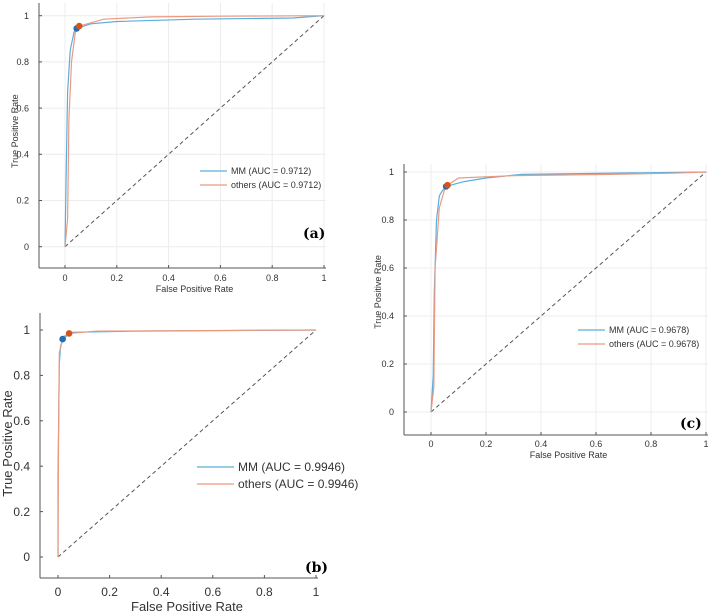 This screenshot has width=723, height=615. What do you see at coordinates (654, 344) in the screenshot?
I see `legend-label: others (AUC = 0.9678)` at bounding box center [654, 344].